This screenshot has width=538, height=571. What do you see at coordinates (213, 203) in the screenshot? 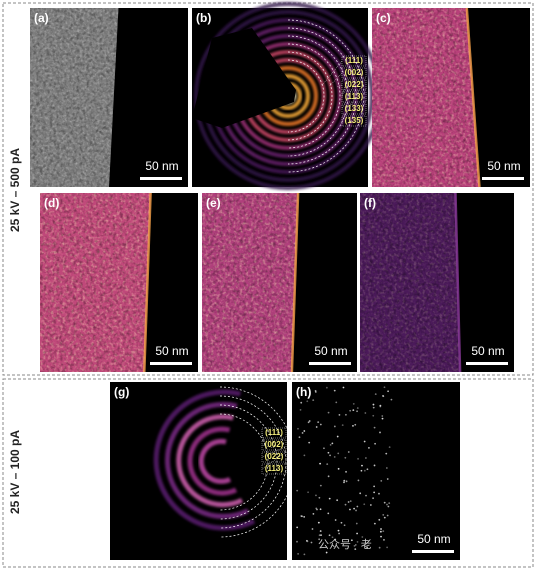
I see `panel-label: (e)` at bounding box center [213, 203].